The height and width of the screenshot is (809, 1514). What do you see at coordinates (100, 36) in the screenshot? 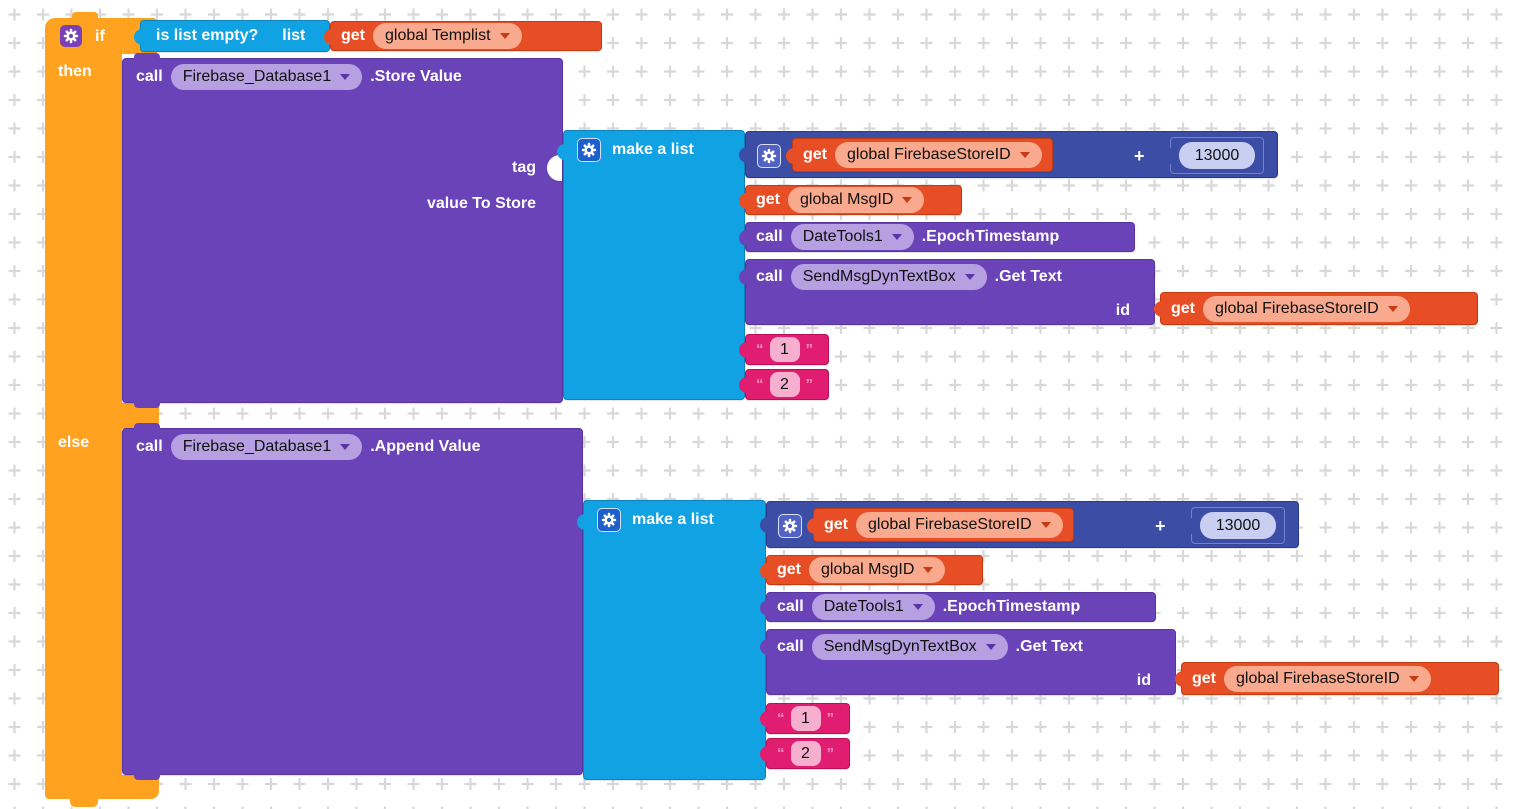
I see `if-keyword-label: if` at bounding box center [100, 36].